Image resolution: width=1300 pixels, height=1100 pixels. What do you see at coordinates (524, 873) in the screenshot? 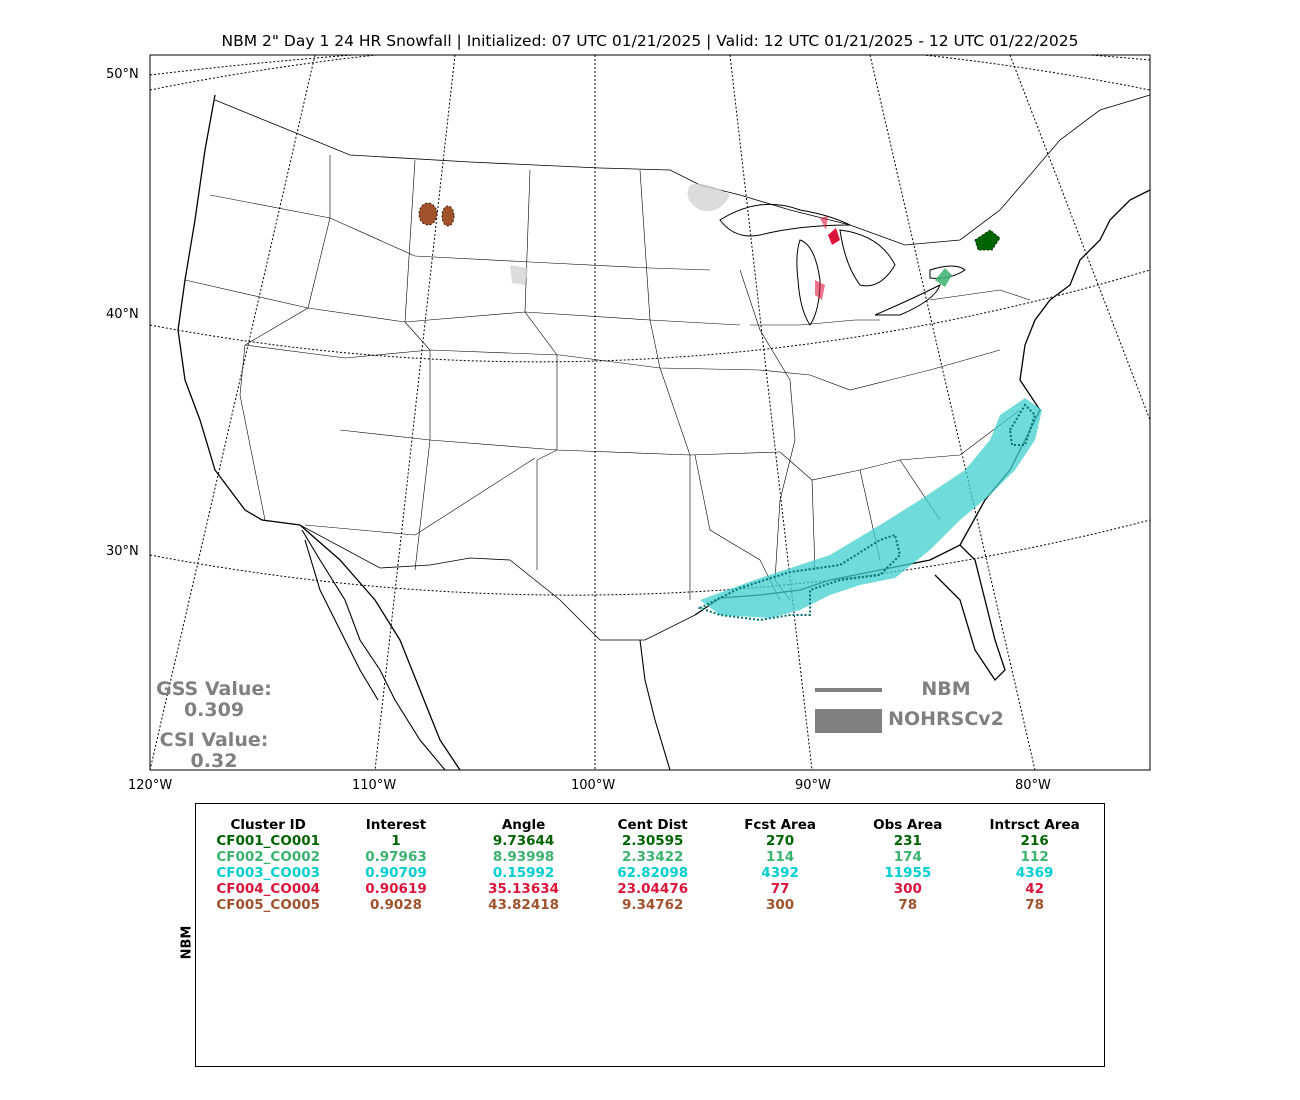
I see `table-cell: 0.15992` at bounding box center [524, 873].